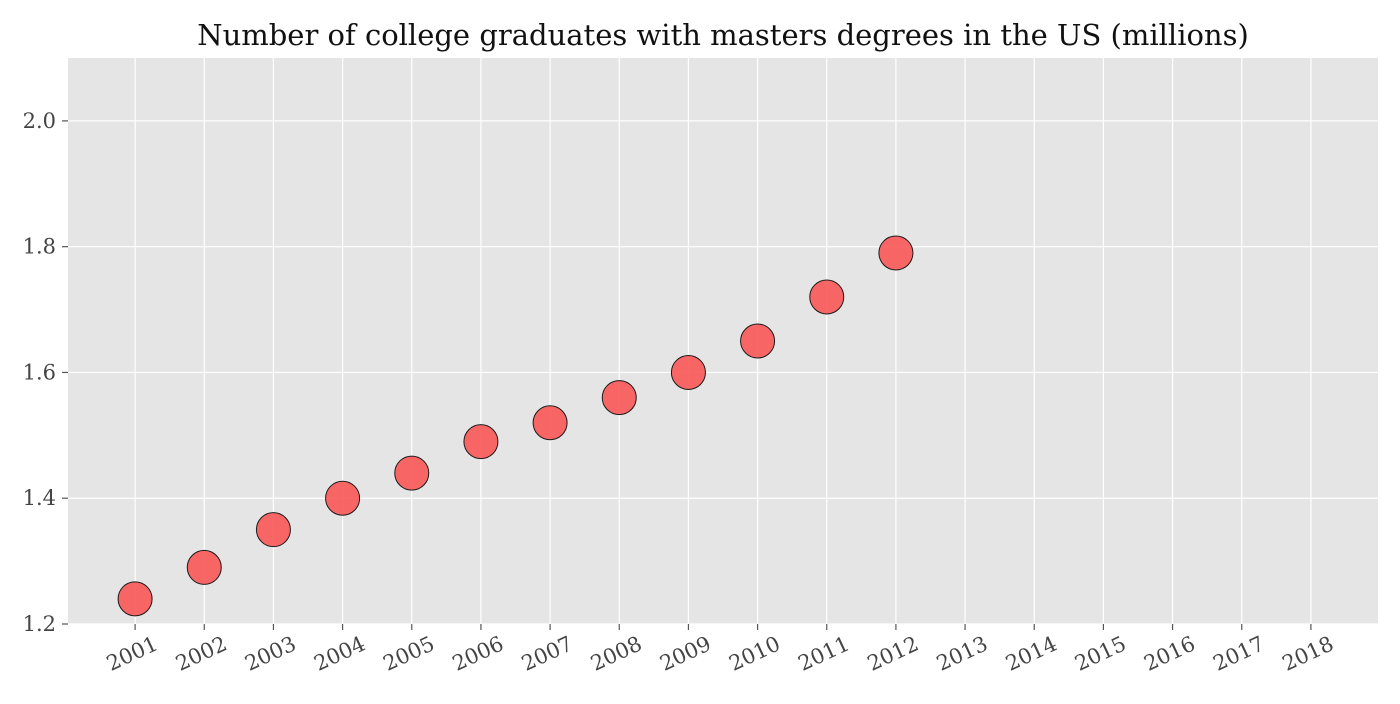  I want to click on x-tick-label: 2013, so click(962, 653).